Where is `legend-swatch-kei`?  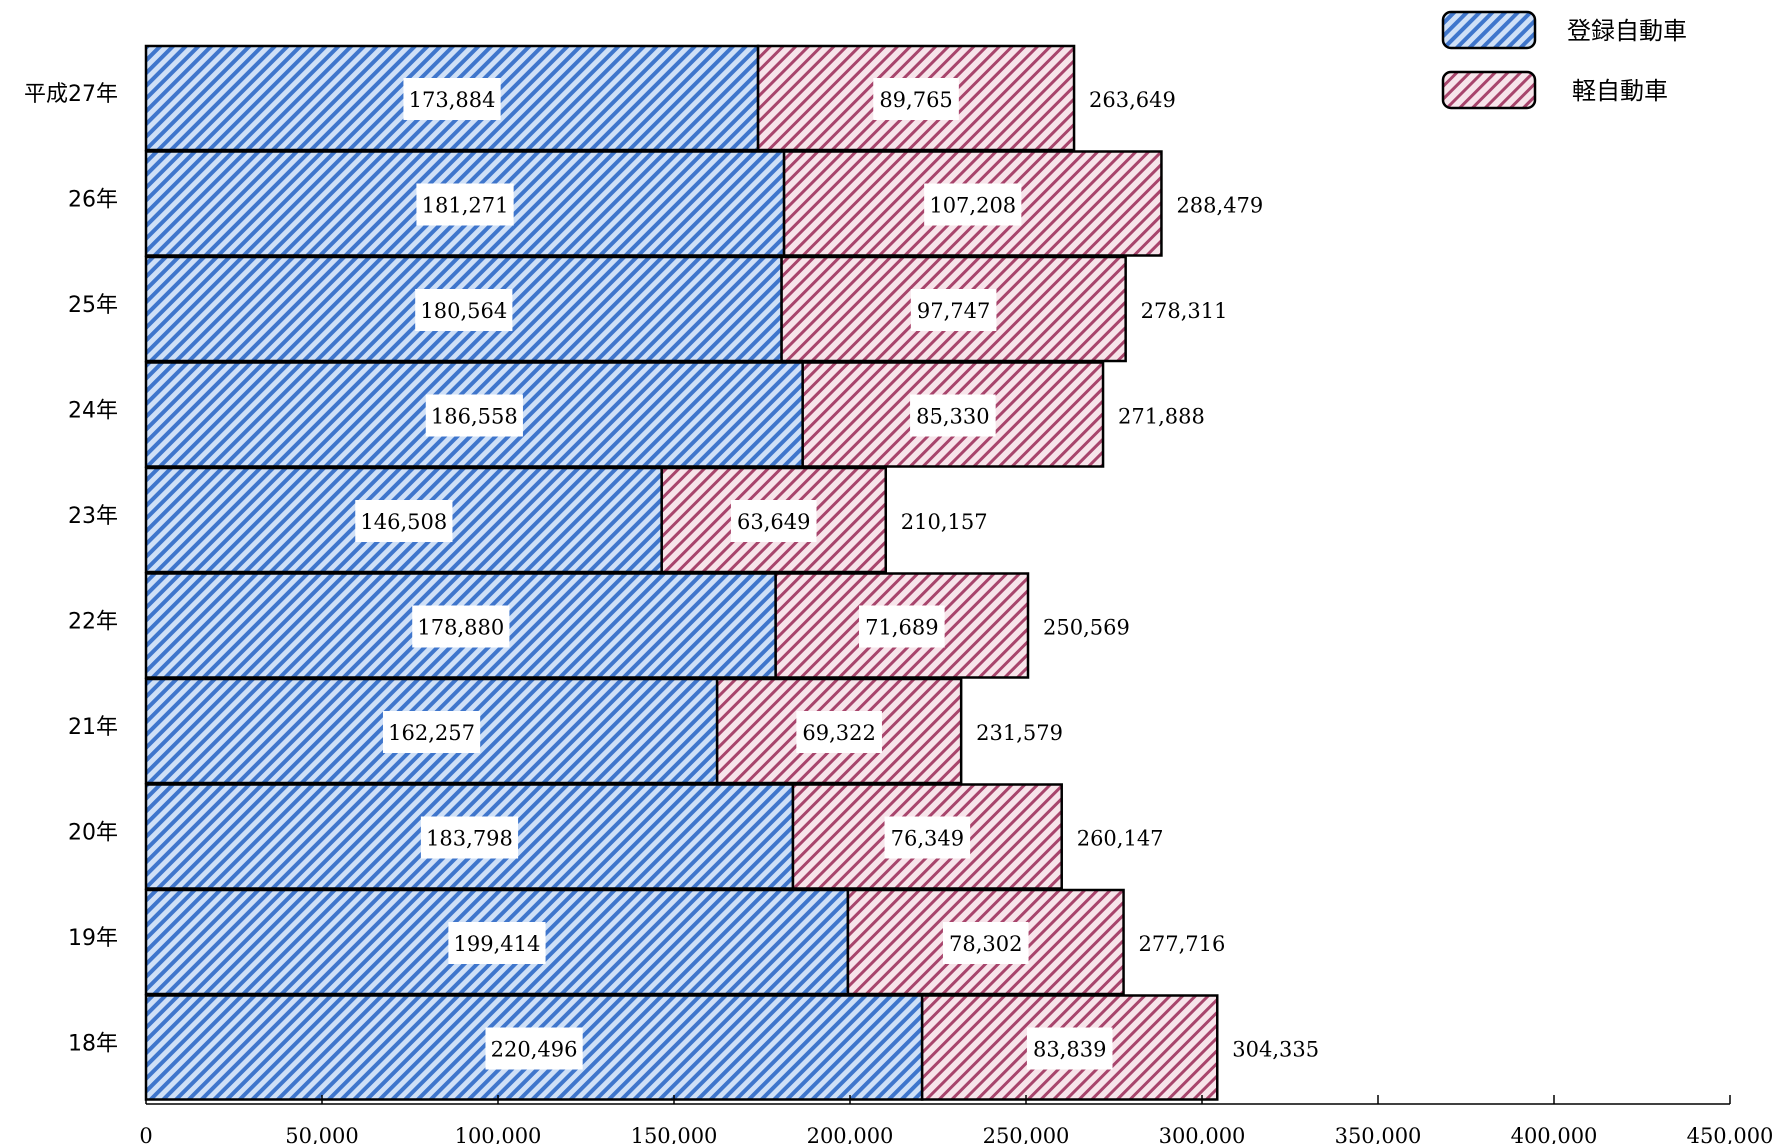
legend-swatch-kei is located at coordinates (1489, 90).